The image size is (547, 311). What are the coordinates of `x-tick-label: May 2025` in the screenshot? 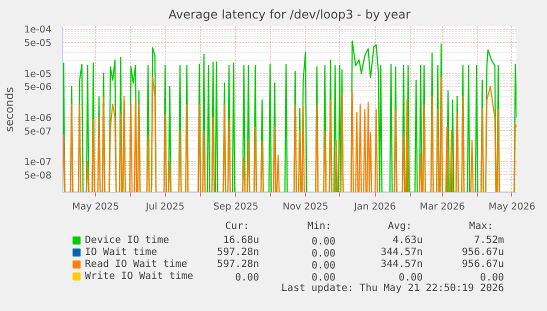 It's located at (96, 207).